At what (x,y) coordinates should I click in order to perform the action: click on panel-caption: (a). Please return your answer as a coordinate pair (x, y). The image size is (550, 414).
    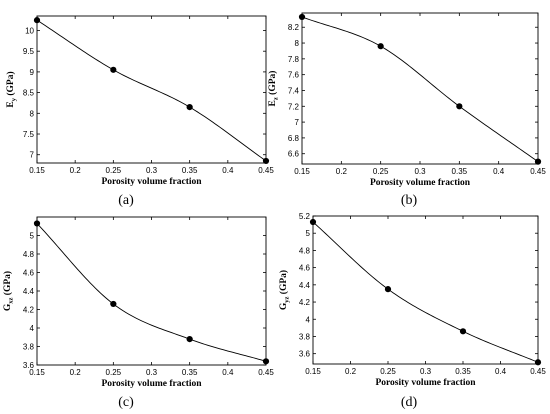
    Looking at the image, I should click on (126, 200).